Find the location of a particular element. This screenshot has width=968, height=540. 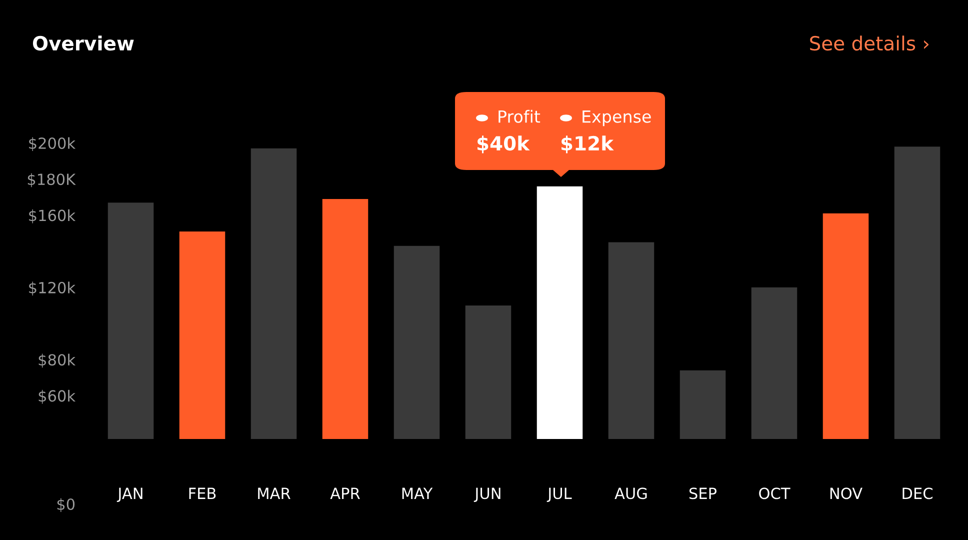

x-tick-label: DEC is located at coordinates (917, 494).